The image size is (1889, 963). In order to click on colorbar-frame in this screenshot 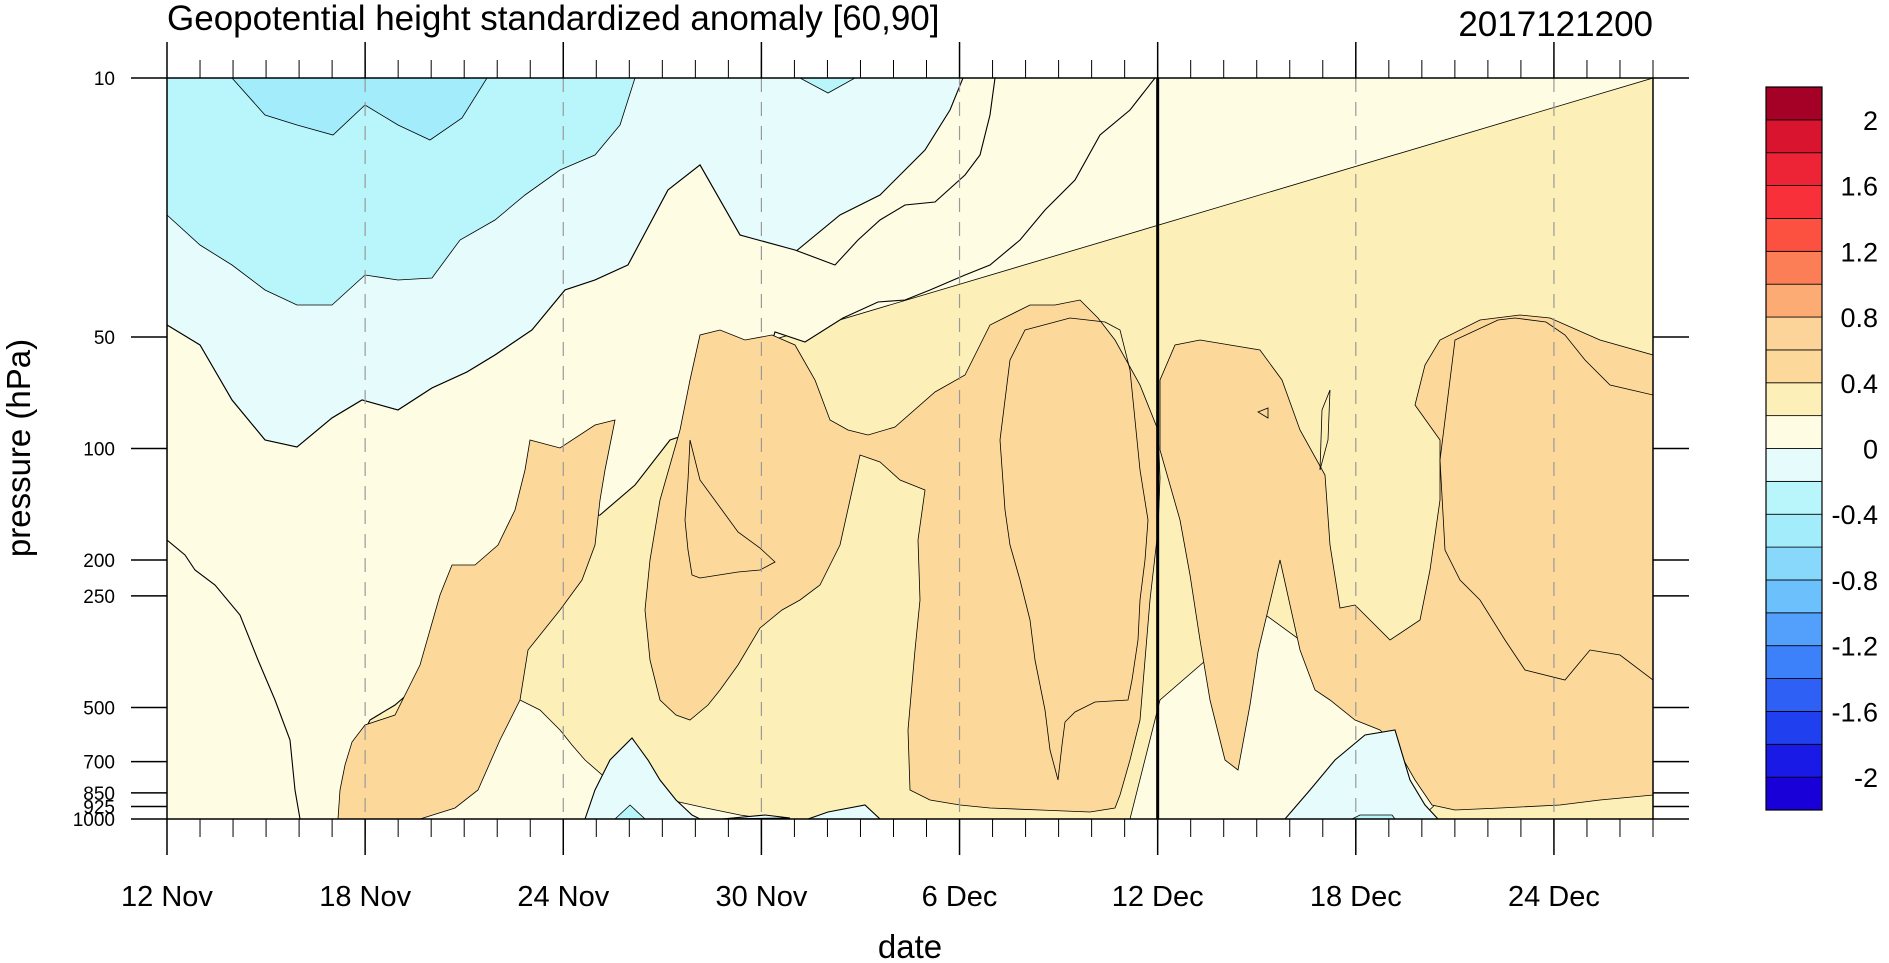, I will do `click(1794, 448)`.